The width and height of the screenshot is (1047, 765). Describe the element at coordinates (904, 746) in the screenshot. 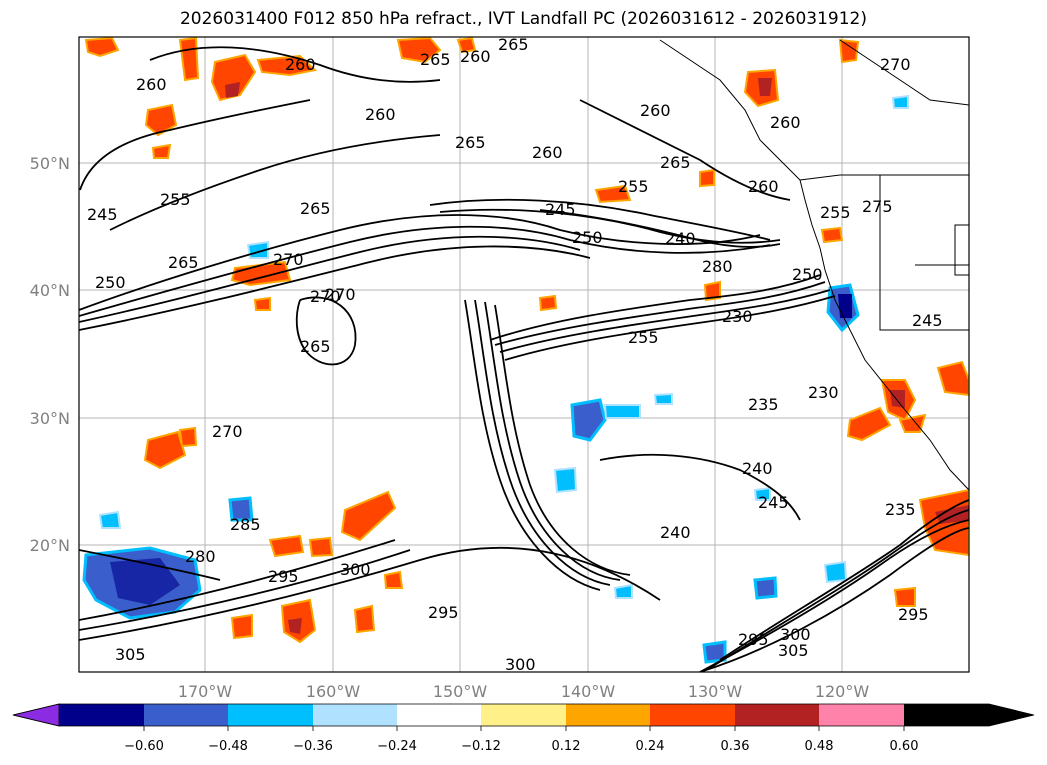

I see `colorbar-label: 0.60` at that location.